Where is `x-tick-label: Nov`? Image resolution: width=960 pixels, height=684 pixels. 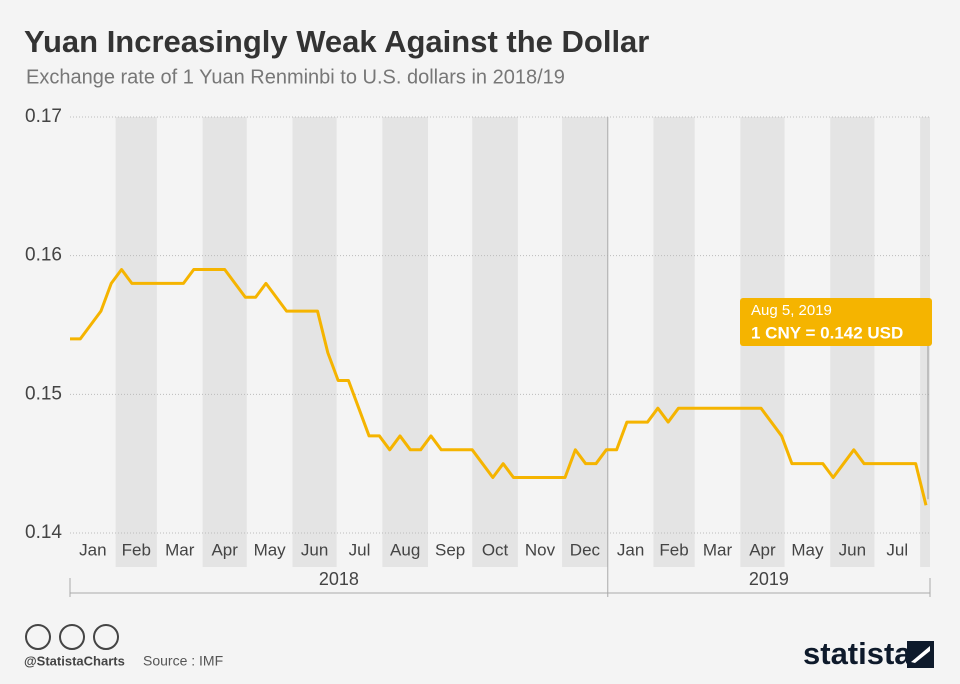
x-tick-label: Nov is located at coordinates (540, 549).